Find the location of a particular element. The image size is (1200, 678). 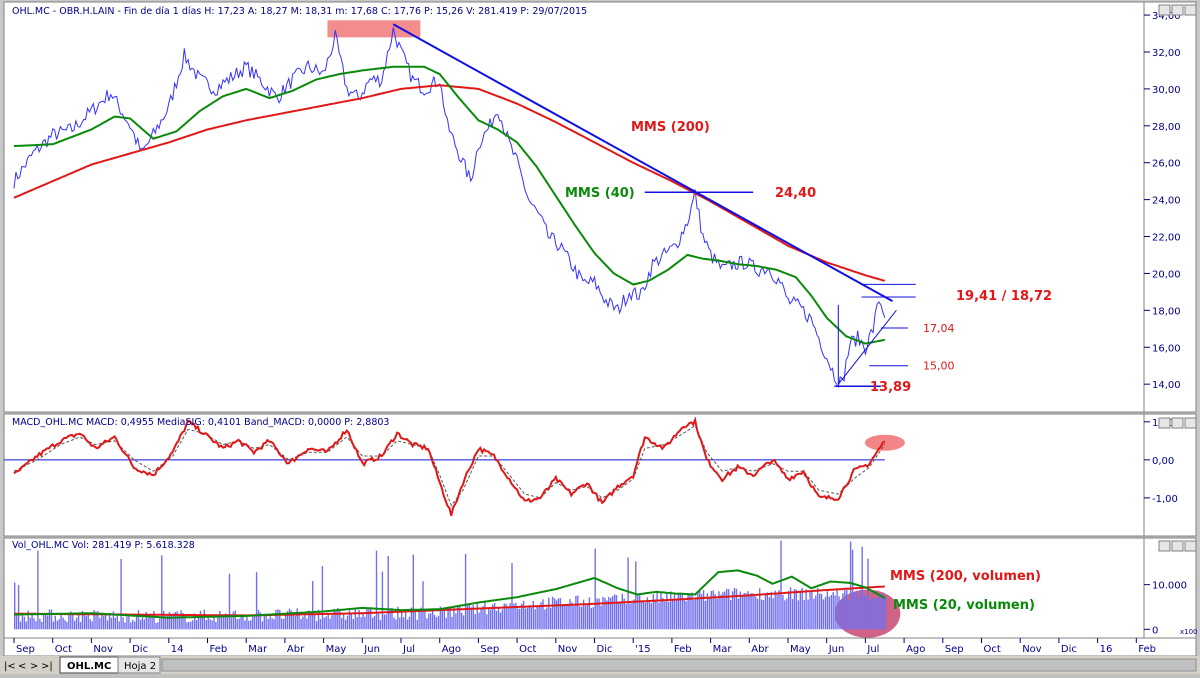

x-axis-tick-label: '15 is located at coordinates (642, 649).